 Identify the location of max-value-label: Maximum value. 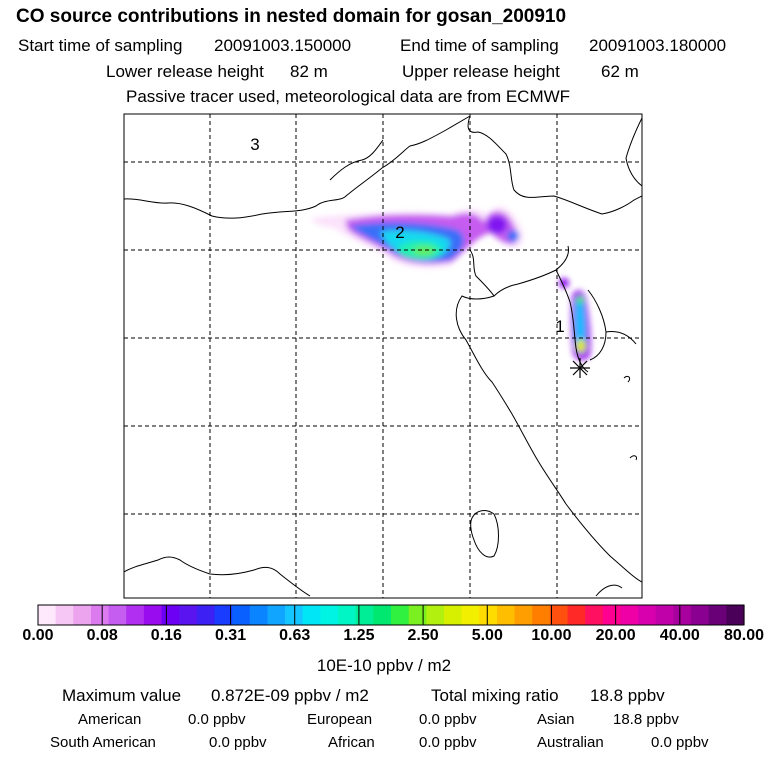
(122, 695).